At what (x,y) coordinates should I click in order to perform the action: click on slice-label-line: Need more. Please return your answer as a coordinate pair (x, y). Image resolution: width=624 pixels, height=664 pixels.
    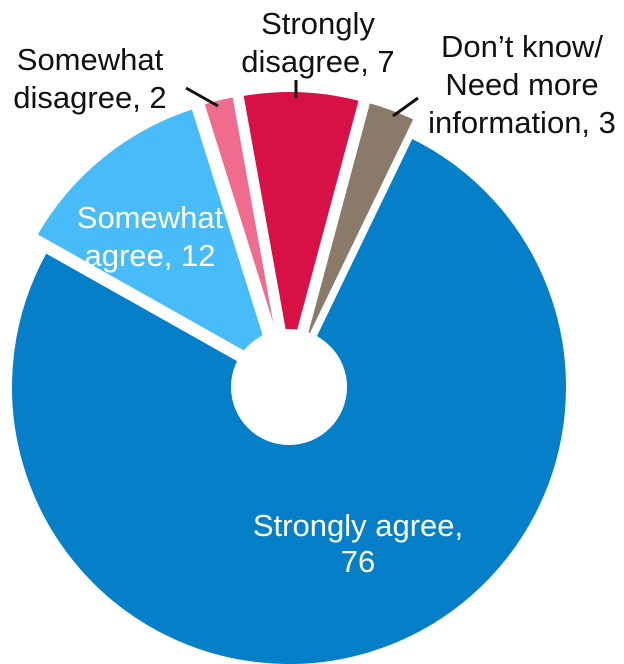
    Looking at the image, I should click on (521, 84).